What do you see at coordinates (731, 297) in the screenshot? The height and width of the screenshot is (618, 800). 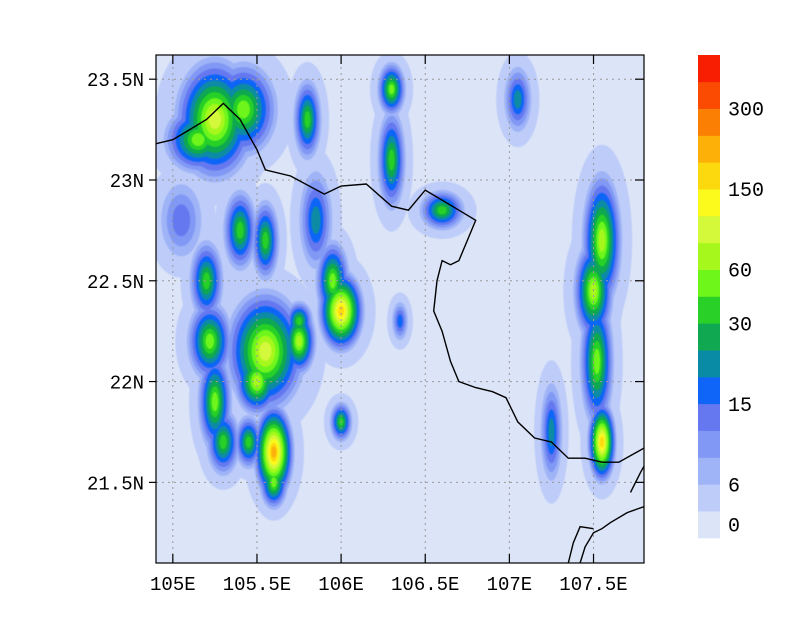 I see `colorbar: 0 6 15 30 60 150 300` at bounding box center [731, 297].